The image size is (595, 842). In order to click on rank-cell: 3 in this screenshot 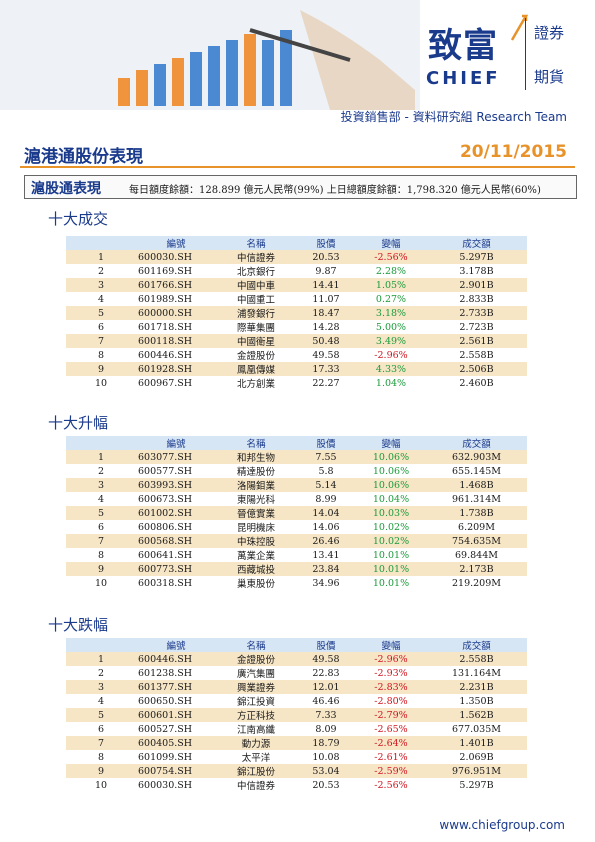, I will do `click(101, 485)`.